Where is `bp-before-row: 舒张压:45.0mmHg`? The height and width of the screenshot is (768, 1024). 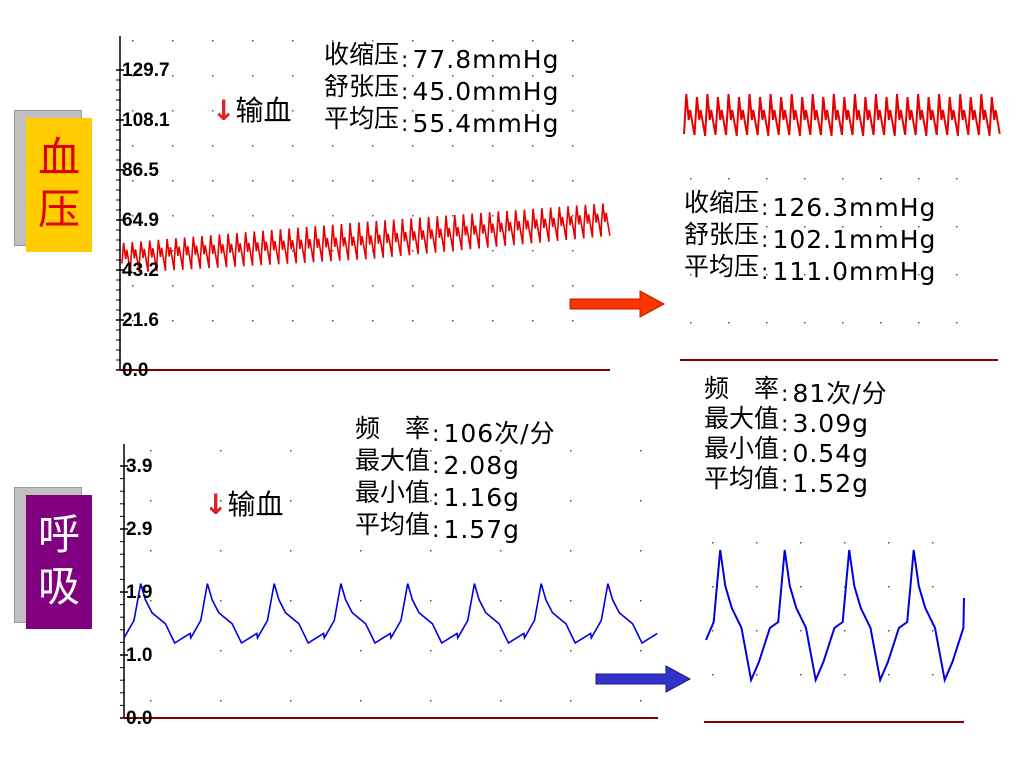
bp-before-row: 舒张压:45.0mmHg is located at coordinates (441, 89).